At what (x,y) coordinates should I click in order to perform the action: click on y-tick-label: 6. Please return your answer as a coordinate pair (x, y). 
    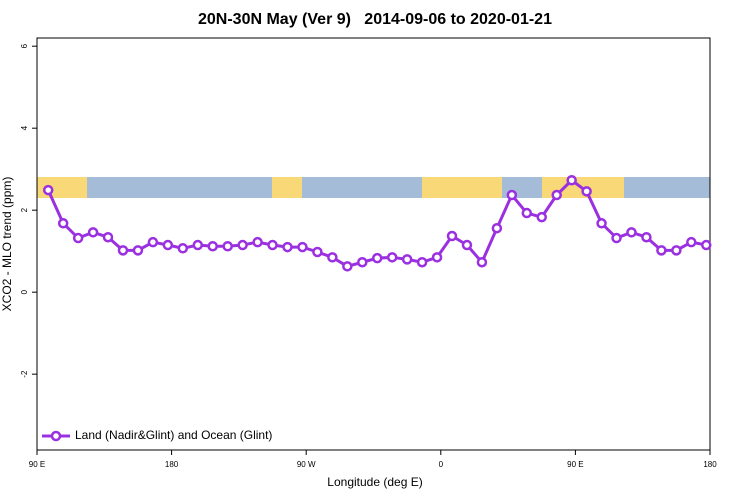
    Looking at the image, I should click on (24, 45).